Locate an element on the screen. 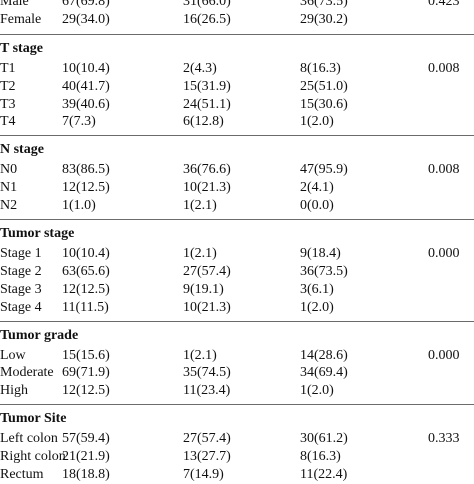 Image resolution: width=474 pixels, height=484 pixels. section-header: Tumor grade is located at coordinates (237, 332).